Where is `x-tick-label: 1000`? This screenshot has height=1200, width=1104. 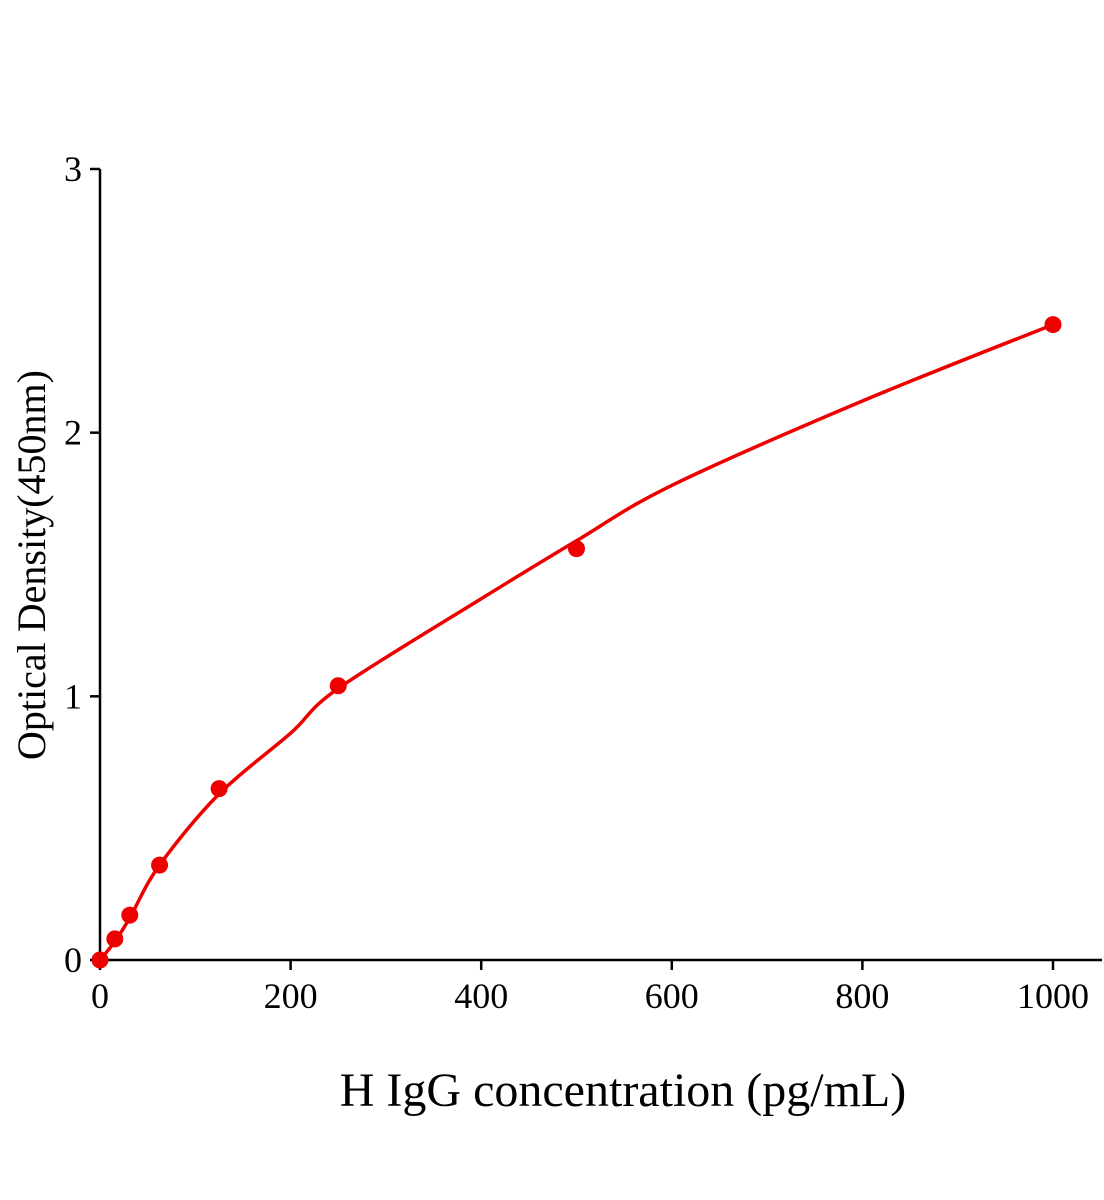
x-tick-label: 1000 is located at coordinates (1053, 996).